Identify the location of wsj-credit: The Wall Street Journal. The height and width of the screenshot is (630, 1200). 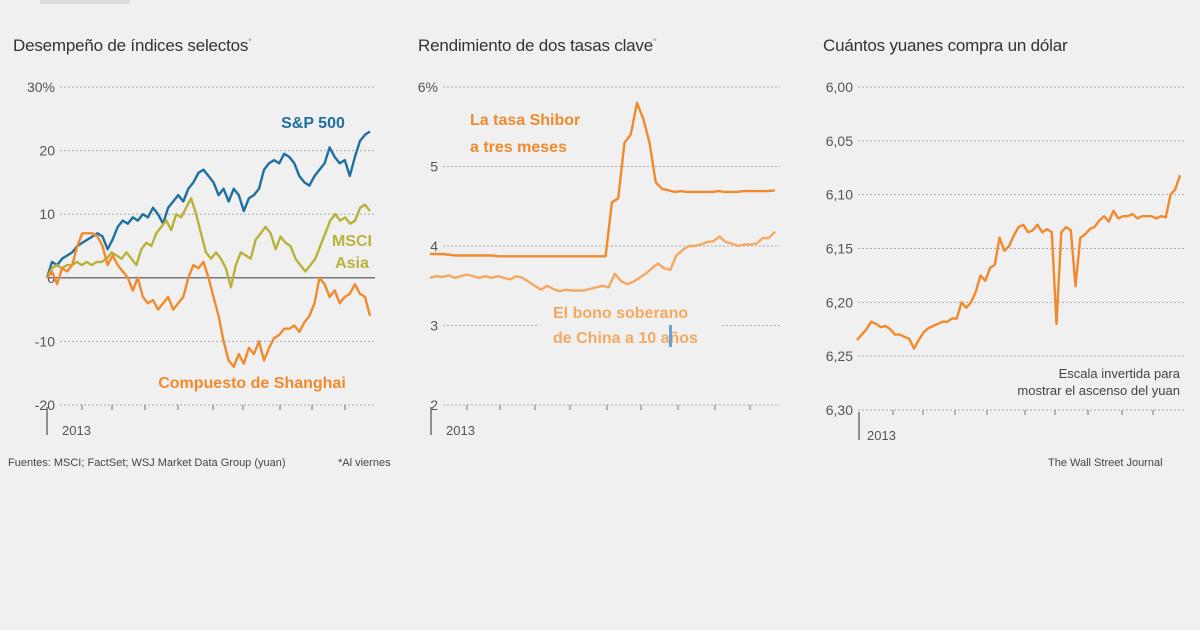
(1105, 463).